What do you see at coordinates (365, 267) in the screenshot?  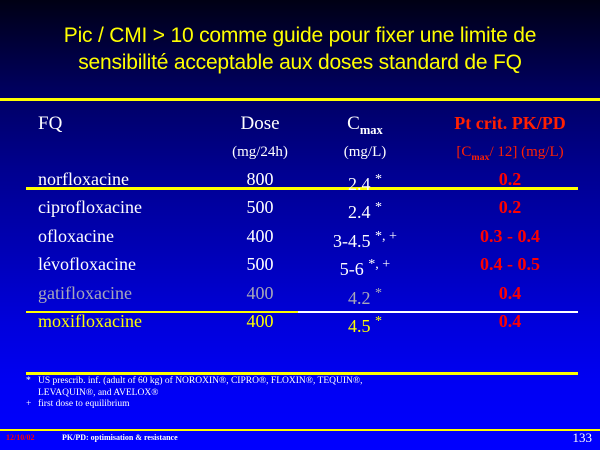 I see `cell-cmax: 5-6 *, +` at bounding box center [365, 267].